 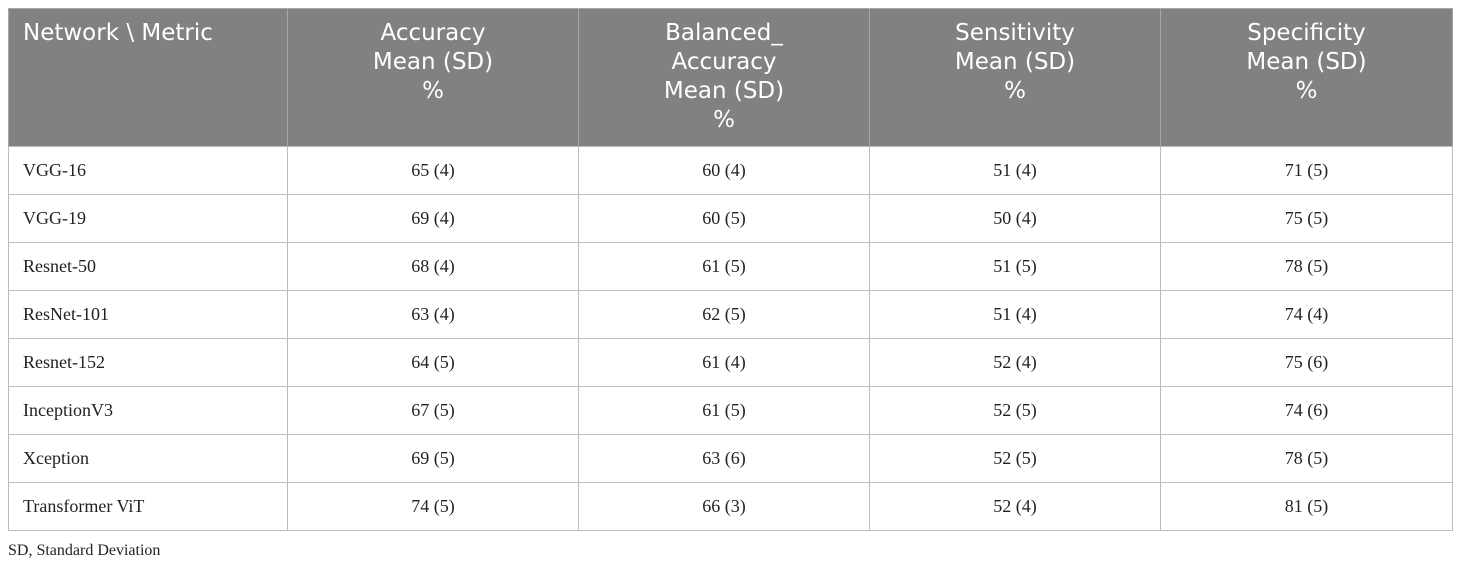 I want to click on header-sensitivity: Sensitivity Mean (SD)%, so click(x=1015, y=77).